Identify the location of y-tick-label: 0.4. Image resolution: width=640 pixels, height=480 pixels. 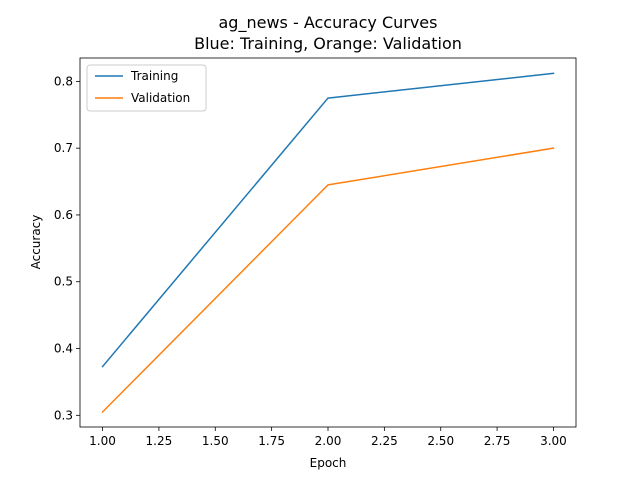
(63, 349).